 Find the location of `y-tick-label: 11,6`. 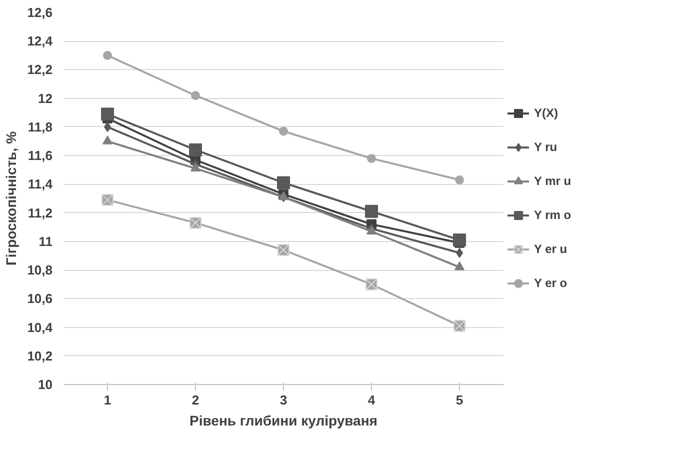

y-tick-label: 11,6 is located at coordinates (40, 156).